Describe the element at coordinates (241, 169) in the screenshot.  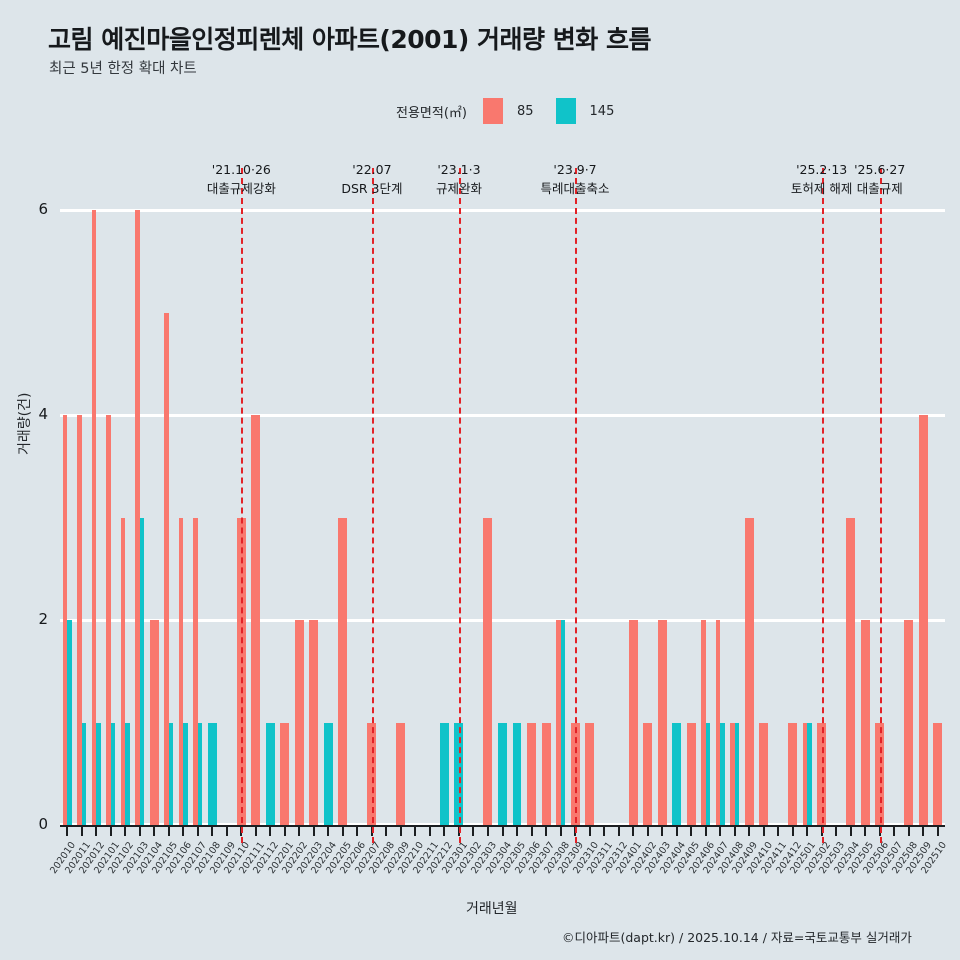
I see `event-date: '21.10·26` at that location.